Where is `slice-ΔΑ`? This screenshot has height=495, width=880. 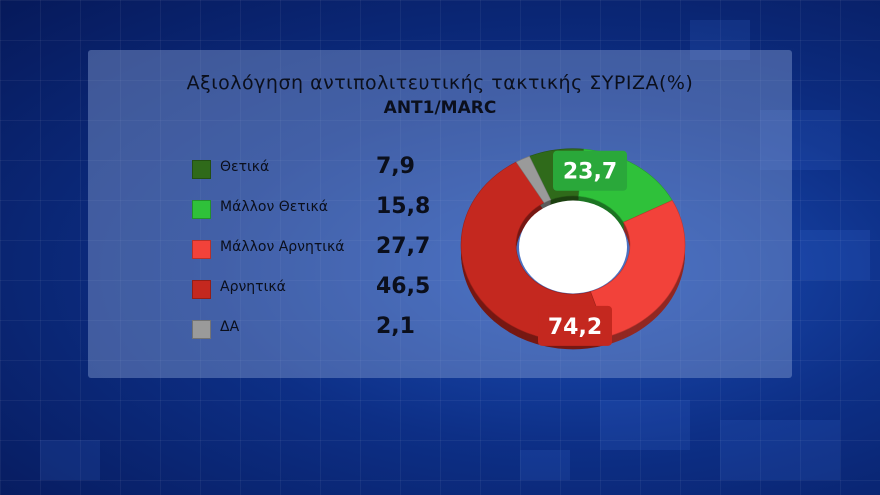 slice-ΔΑ is located at coordinates (533, 179).